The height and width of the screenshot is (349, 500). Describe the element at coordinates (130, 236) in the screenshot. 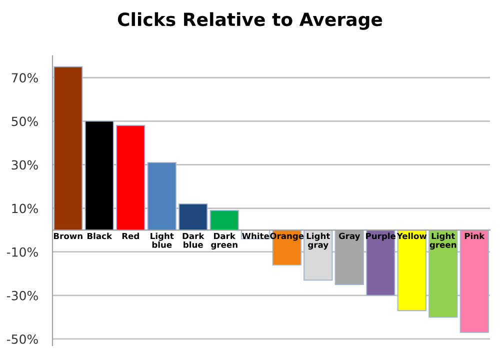

I see `x-tick-label: Red` at that location.